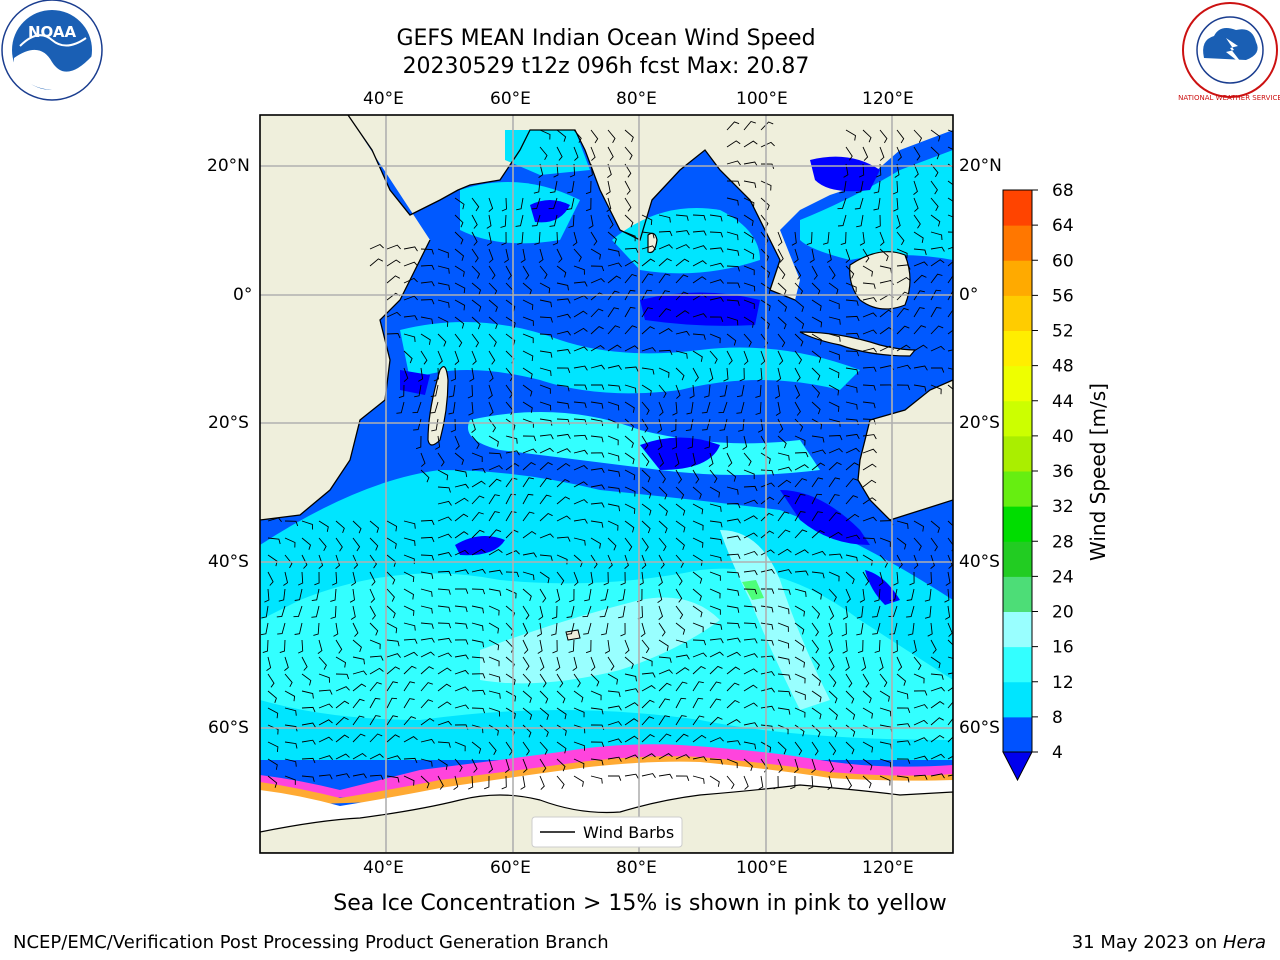 Image resolution: width=1280 pixels, height=960 pixels. I want to click on colorbar-tick-label: 20, so click(1063, 613).